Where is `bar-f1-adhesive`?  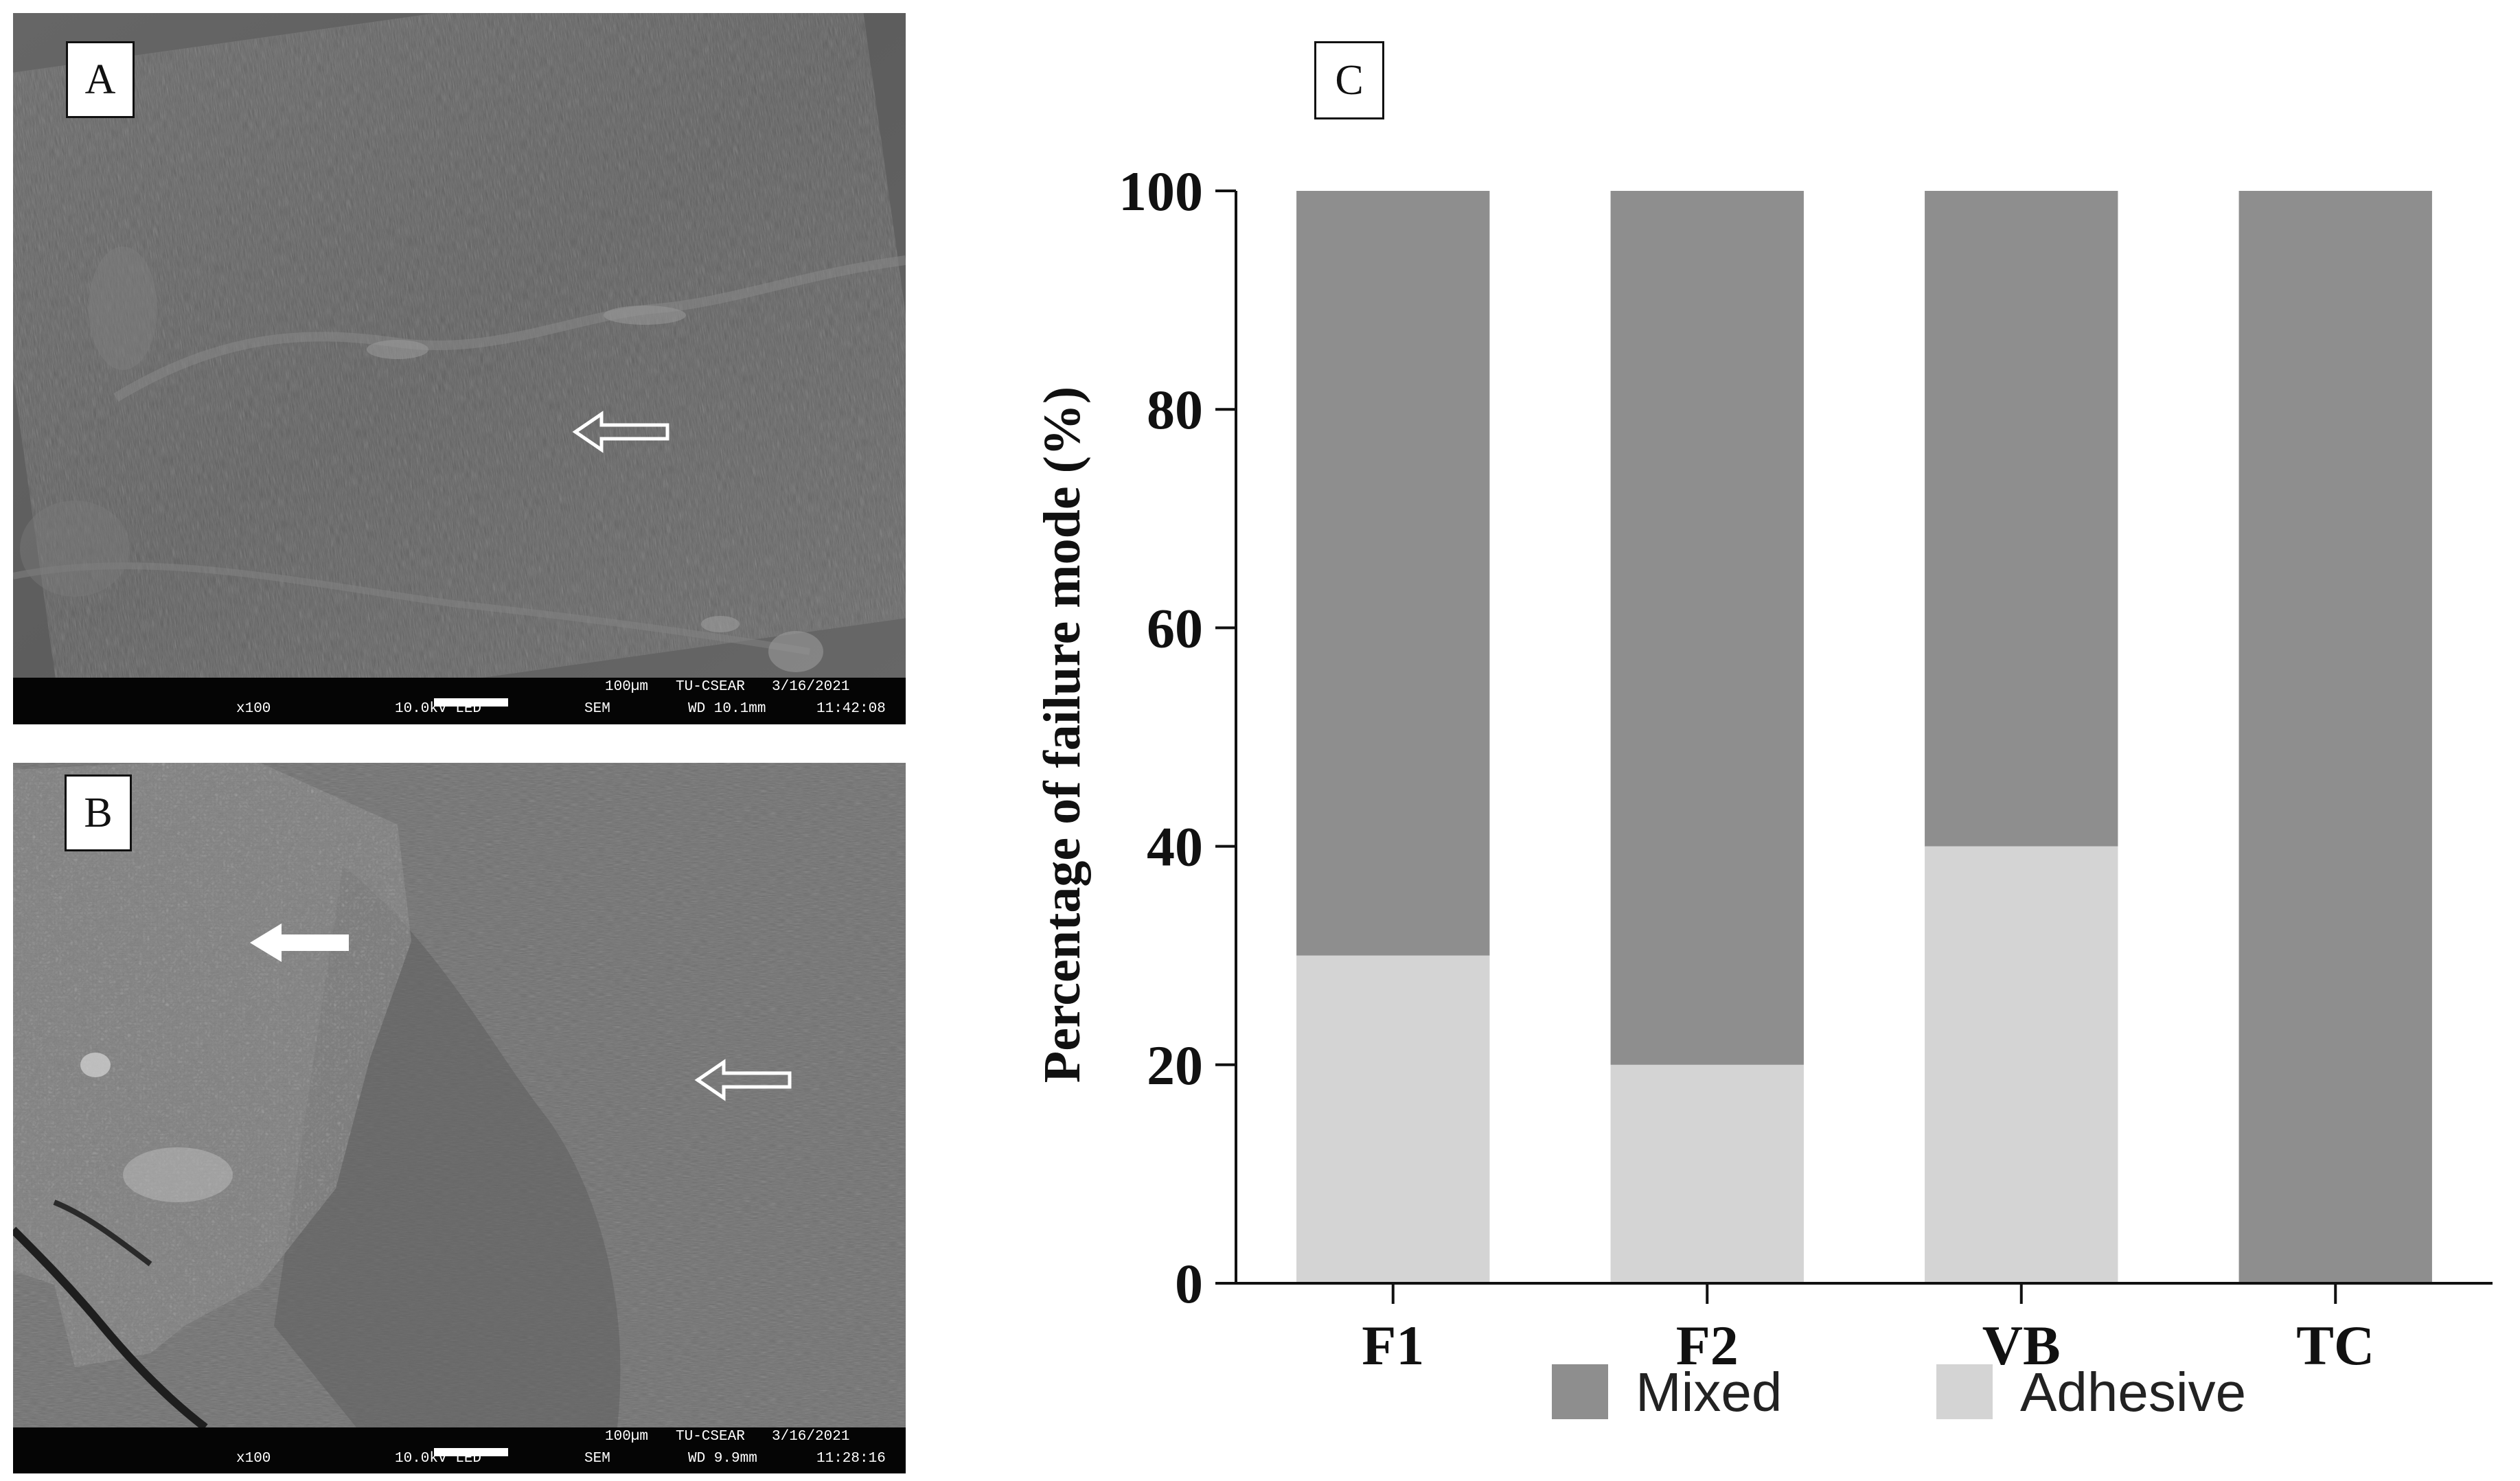
bar-f1-adhesive is located at coordinates (1393, 1119).